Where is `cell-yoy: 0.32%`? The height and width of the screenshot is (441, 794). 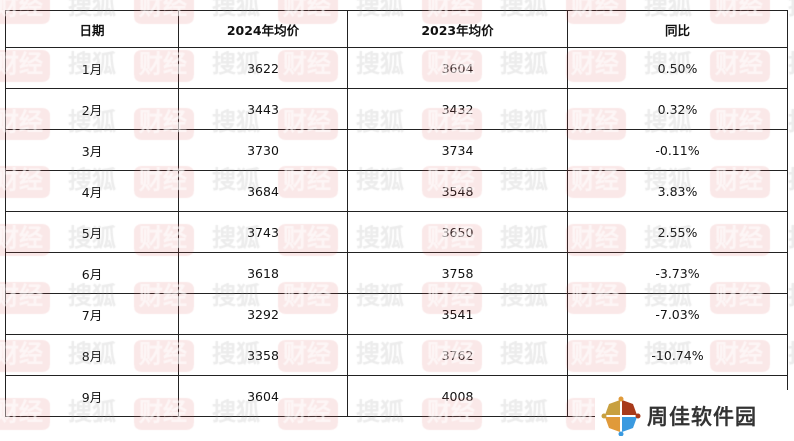
cell-yoy: 0.32% is located at coordinates (677, 109).